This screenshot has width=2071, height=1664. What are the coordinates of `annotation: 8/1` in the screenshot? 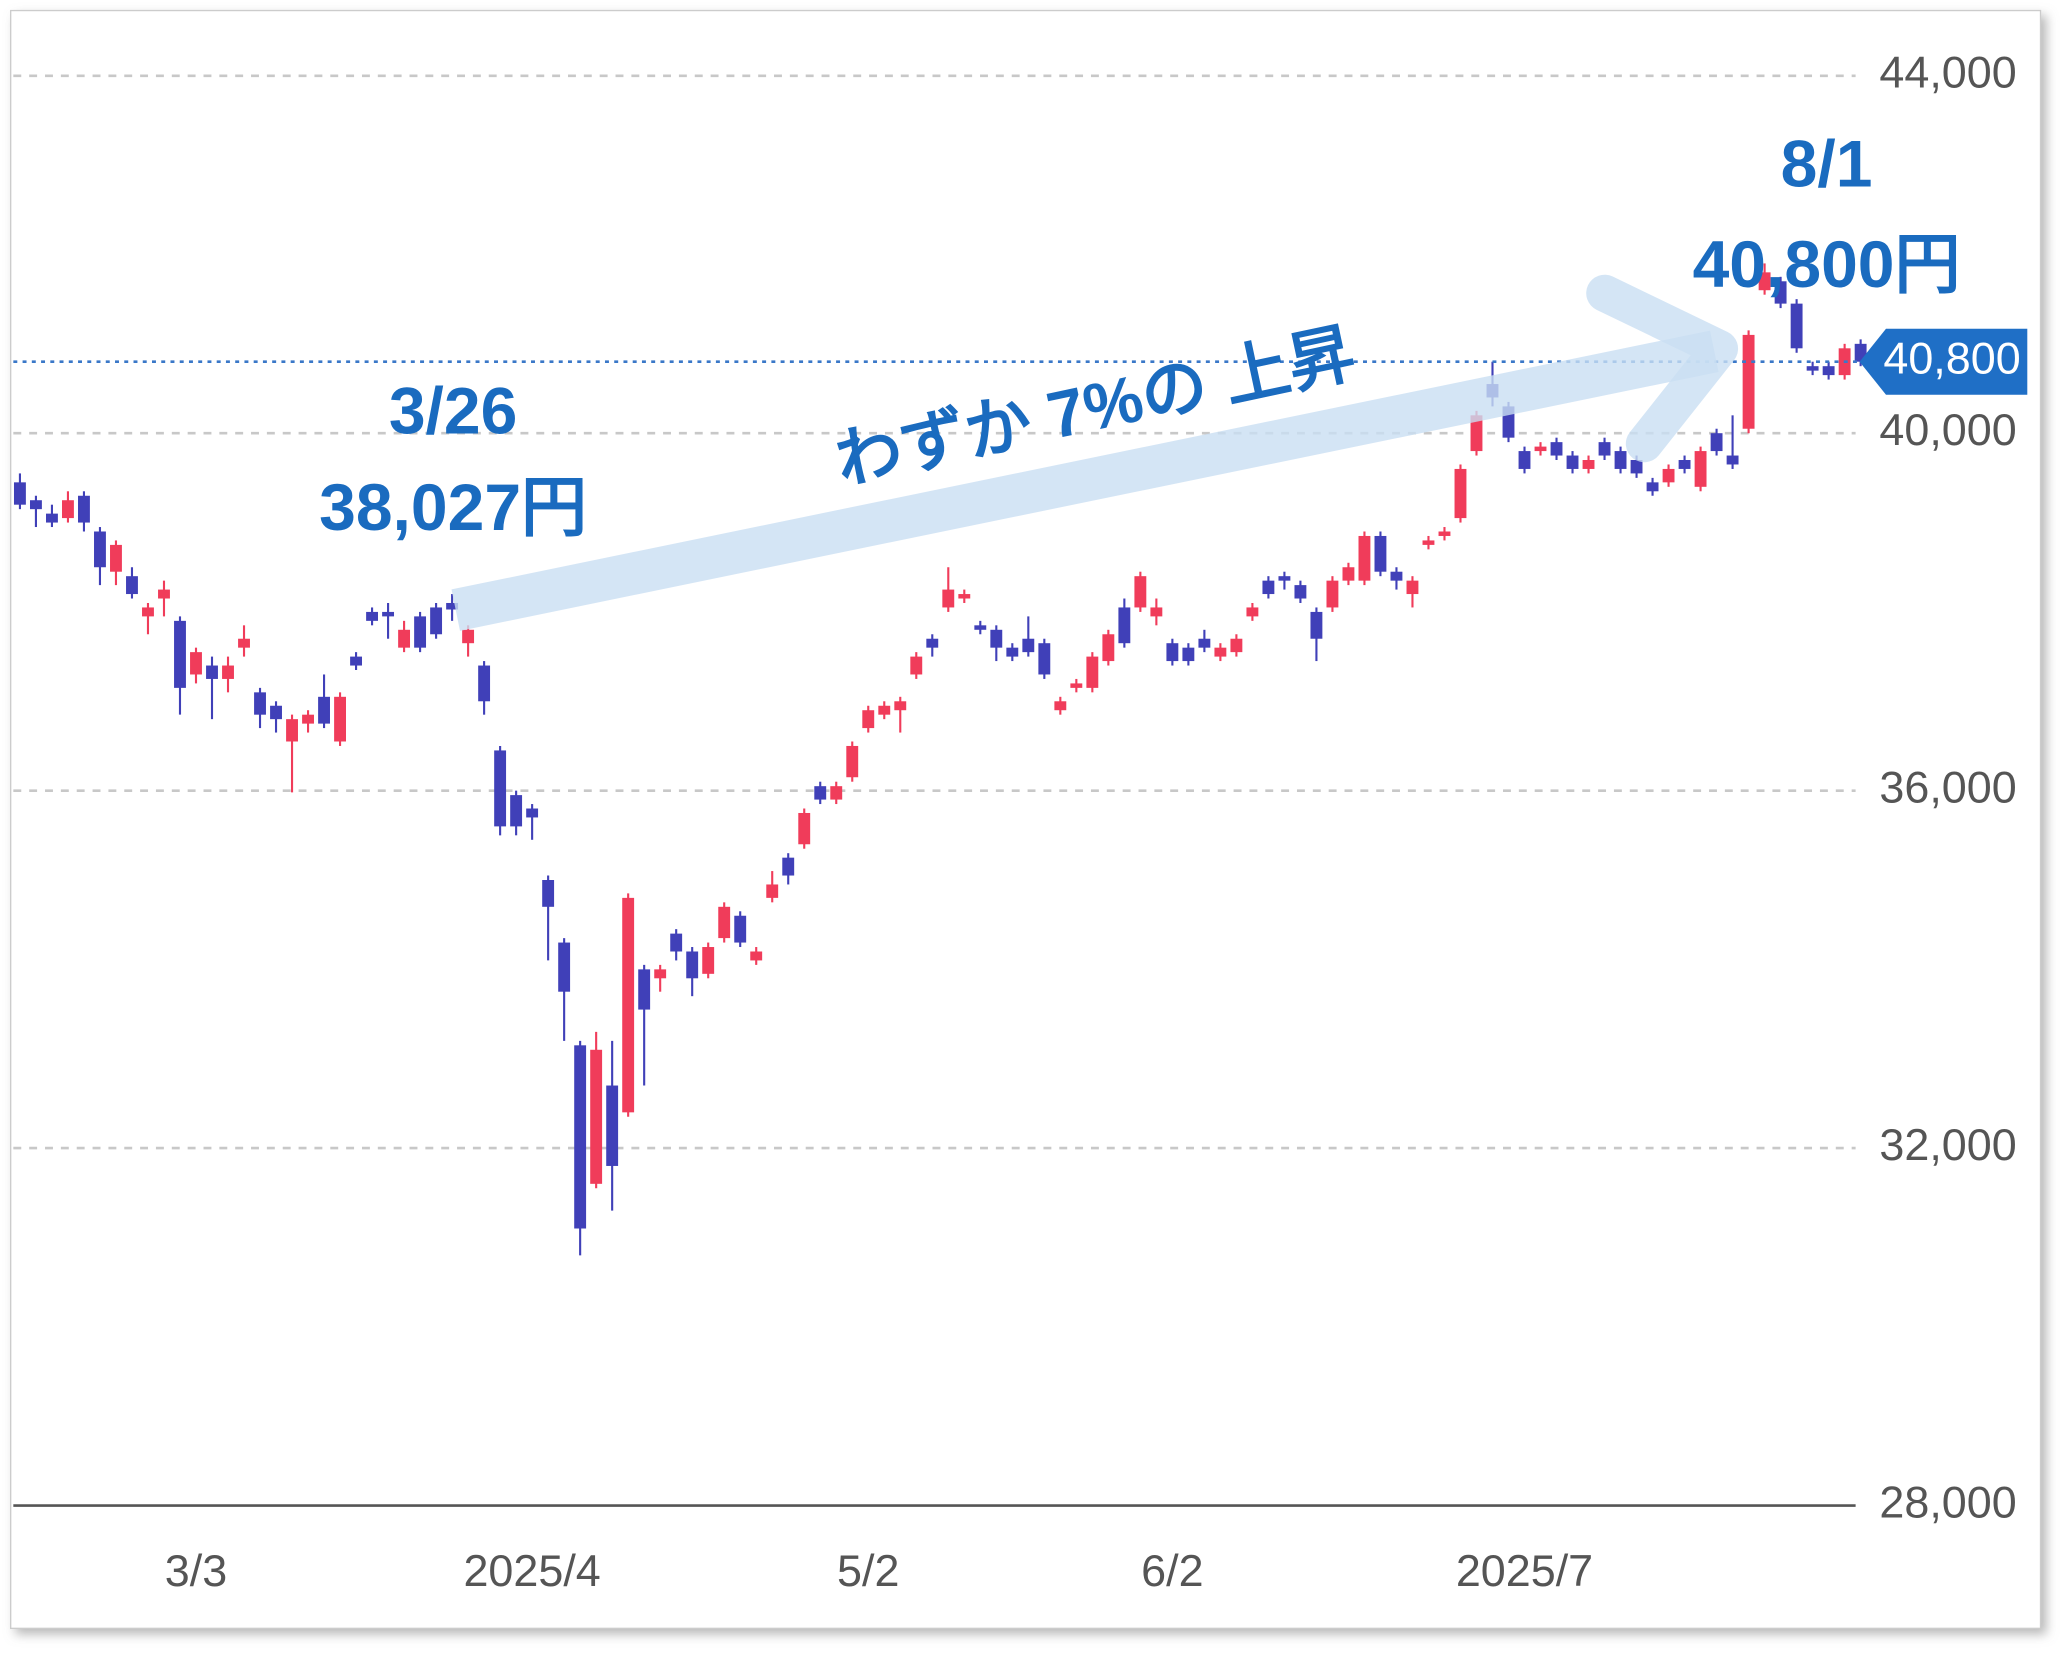 It's located at (1827, 163).